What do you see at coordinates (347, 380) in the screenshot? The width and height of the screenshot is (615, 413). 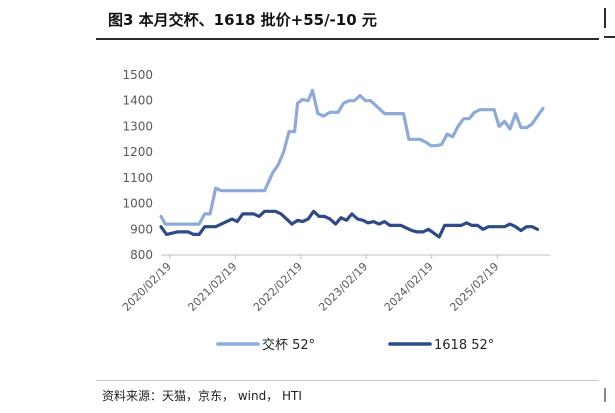 I see `source-divider` at bounding box center [347, 380].